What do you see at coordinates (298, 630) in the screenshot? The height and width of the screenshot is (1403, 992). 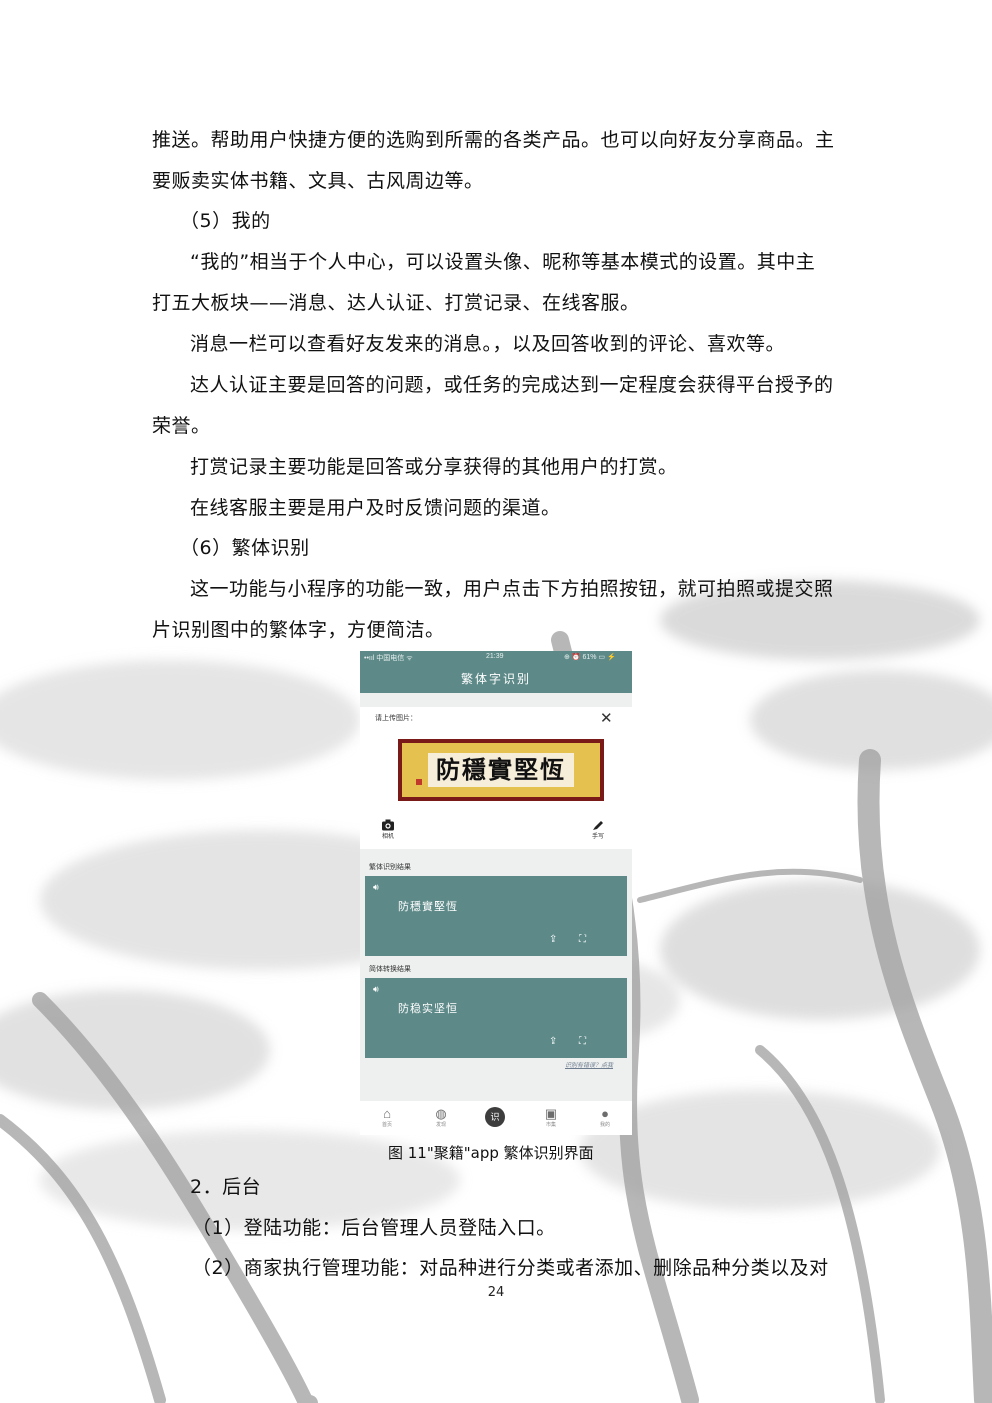 I see `paragraph-line: 片识别图中的繁体字，方便简洁。` at bounding box center [298, 630].